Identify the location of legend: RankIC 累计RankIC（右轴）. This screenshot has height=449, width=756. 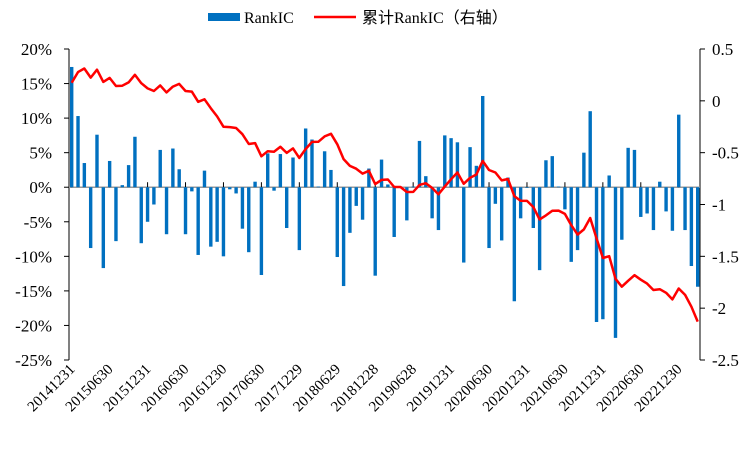
(358, 18).